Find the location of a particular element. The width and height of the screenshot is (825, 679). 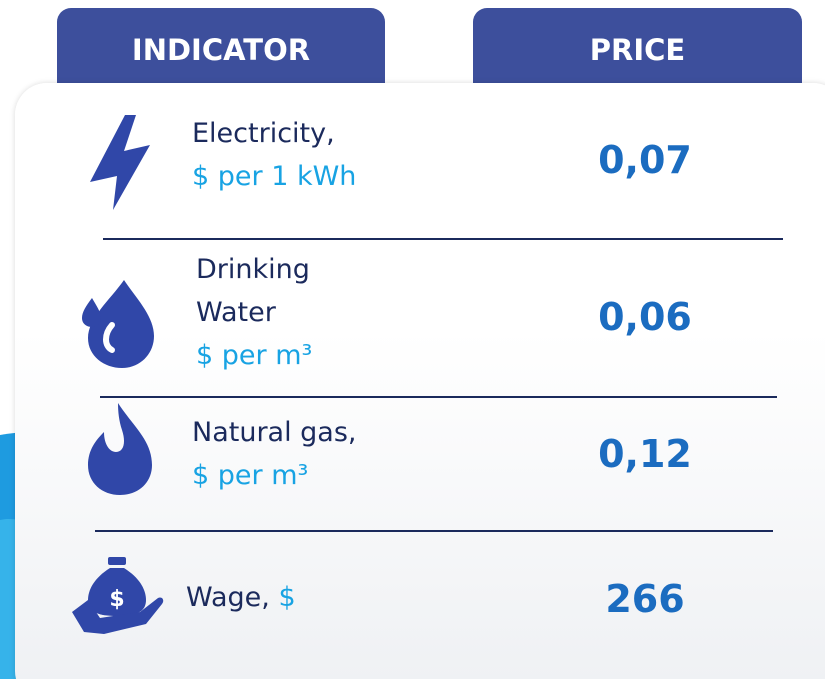

label-text: Natural gas, is located at coordinates (274, 432).